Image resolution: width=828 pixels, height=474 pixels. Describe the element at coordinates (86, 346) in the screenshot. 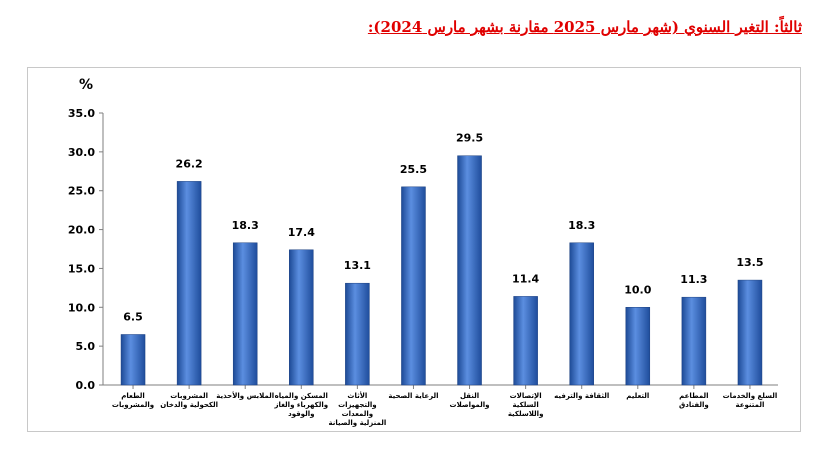

I see `y-tick-label: 5.0` at that location.